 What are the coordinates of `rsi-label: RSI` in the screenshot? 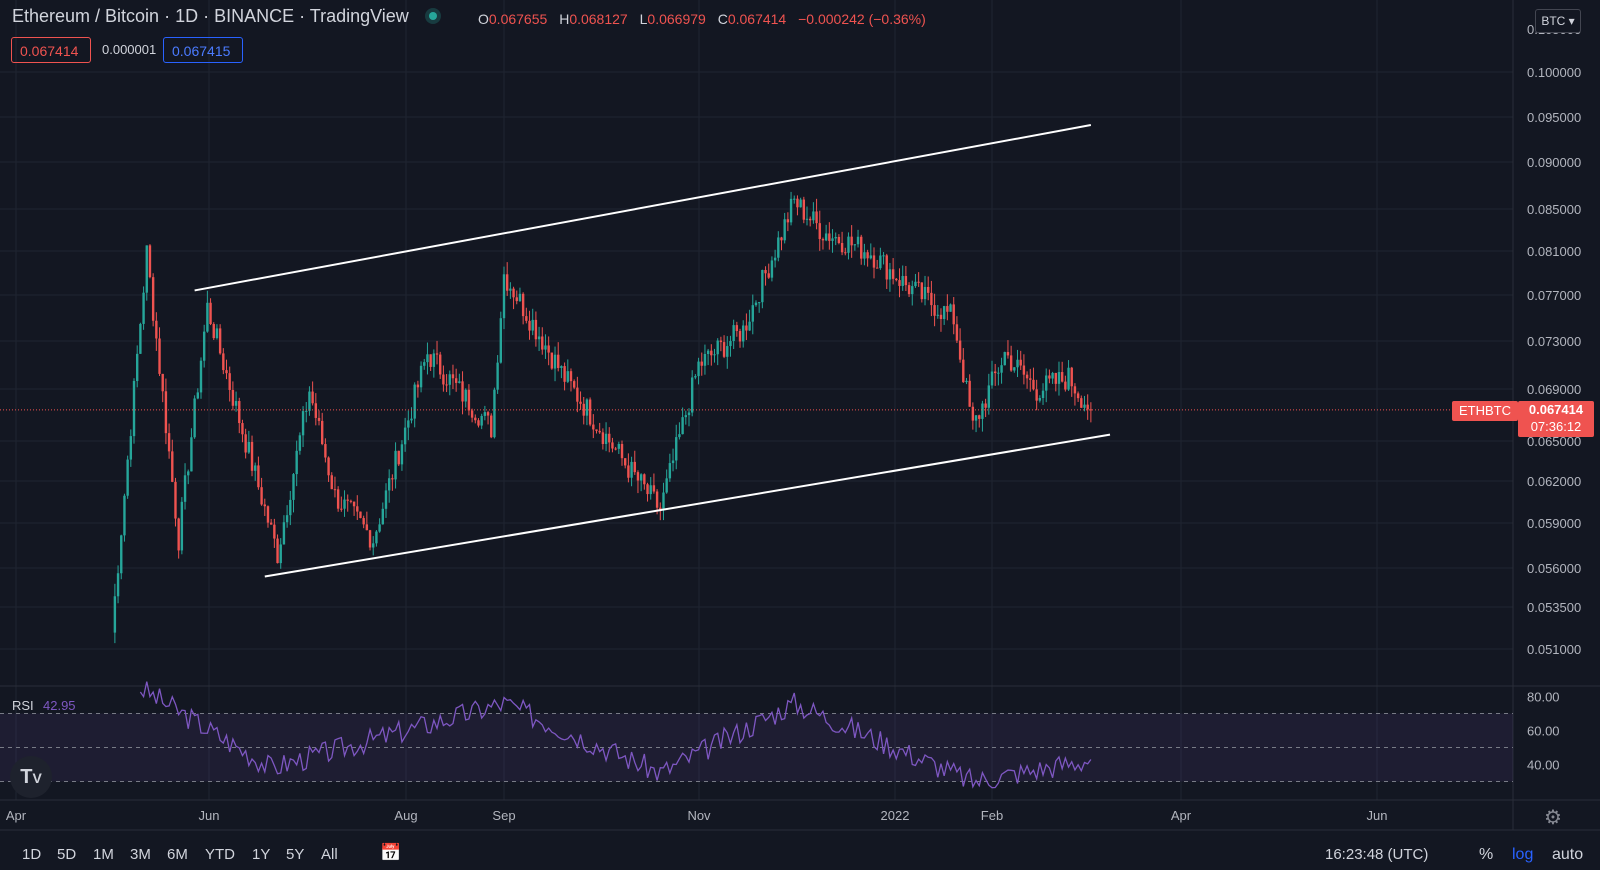 It's located at (23, 705).